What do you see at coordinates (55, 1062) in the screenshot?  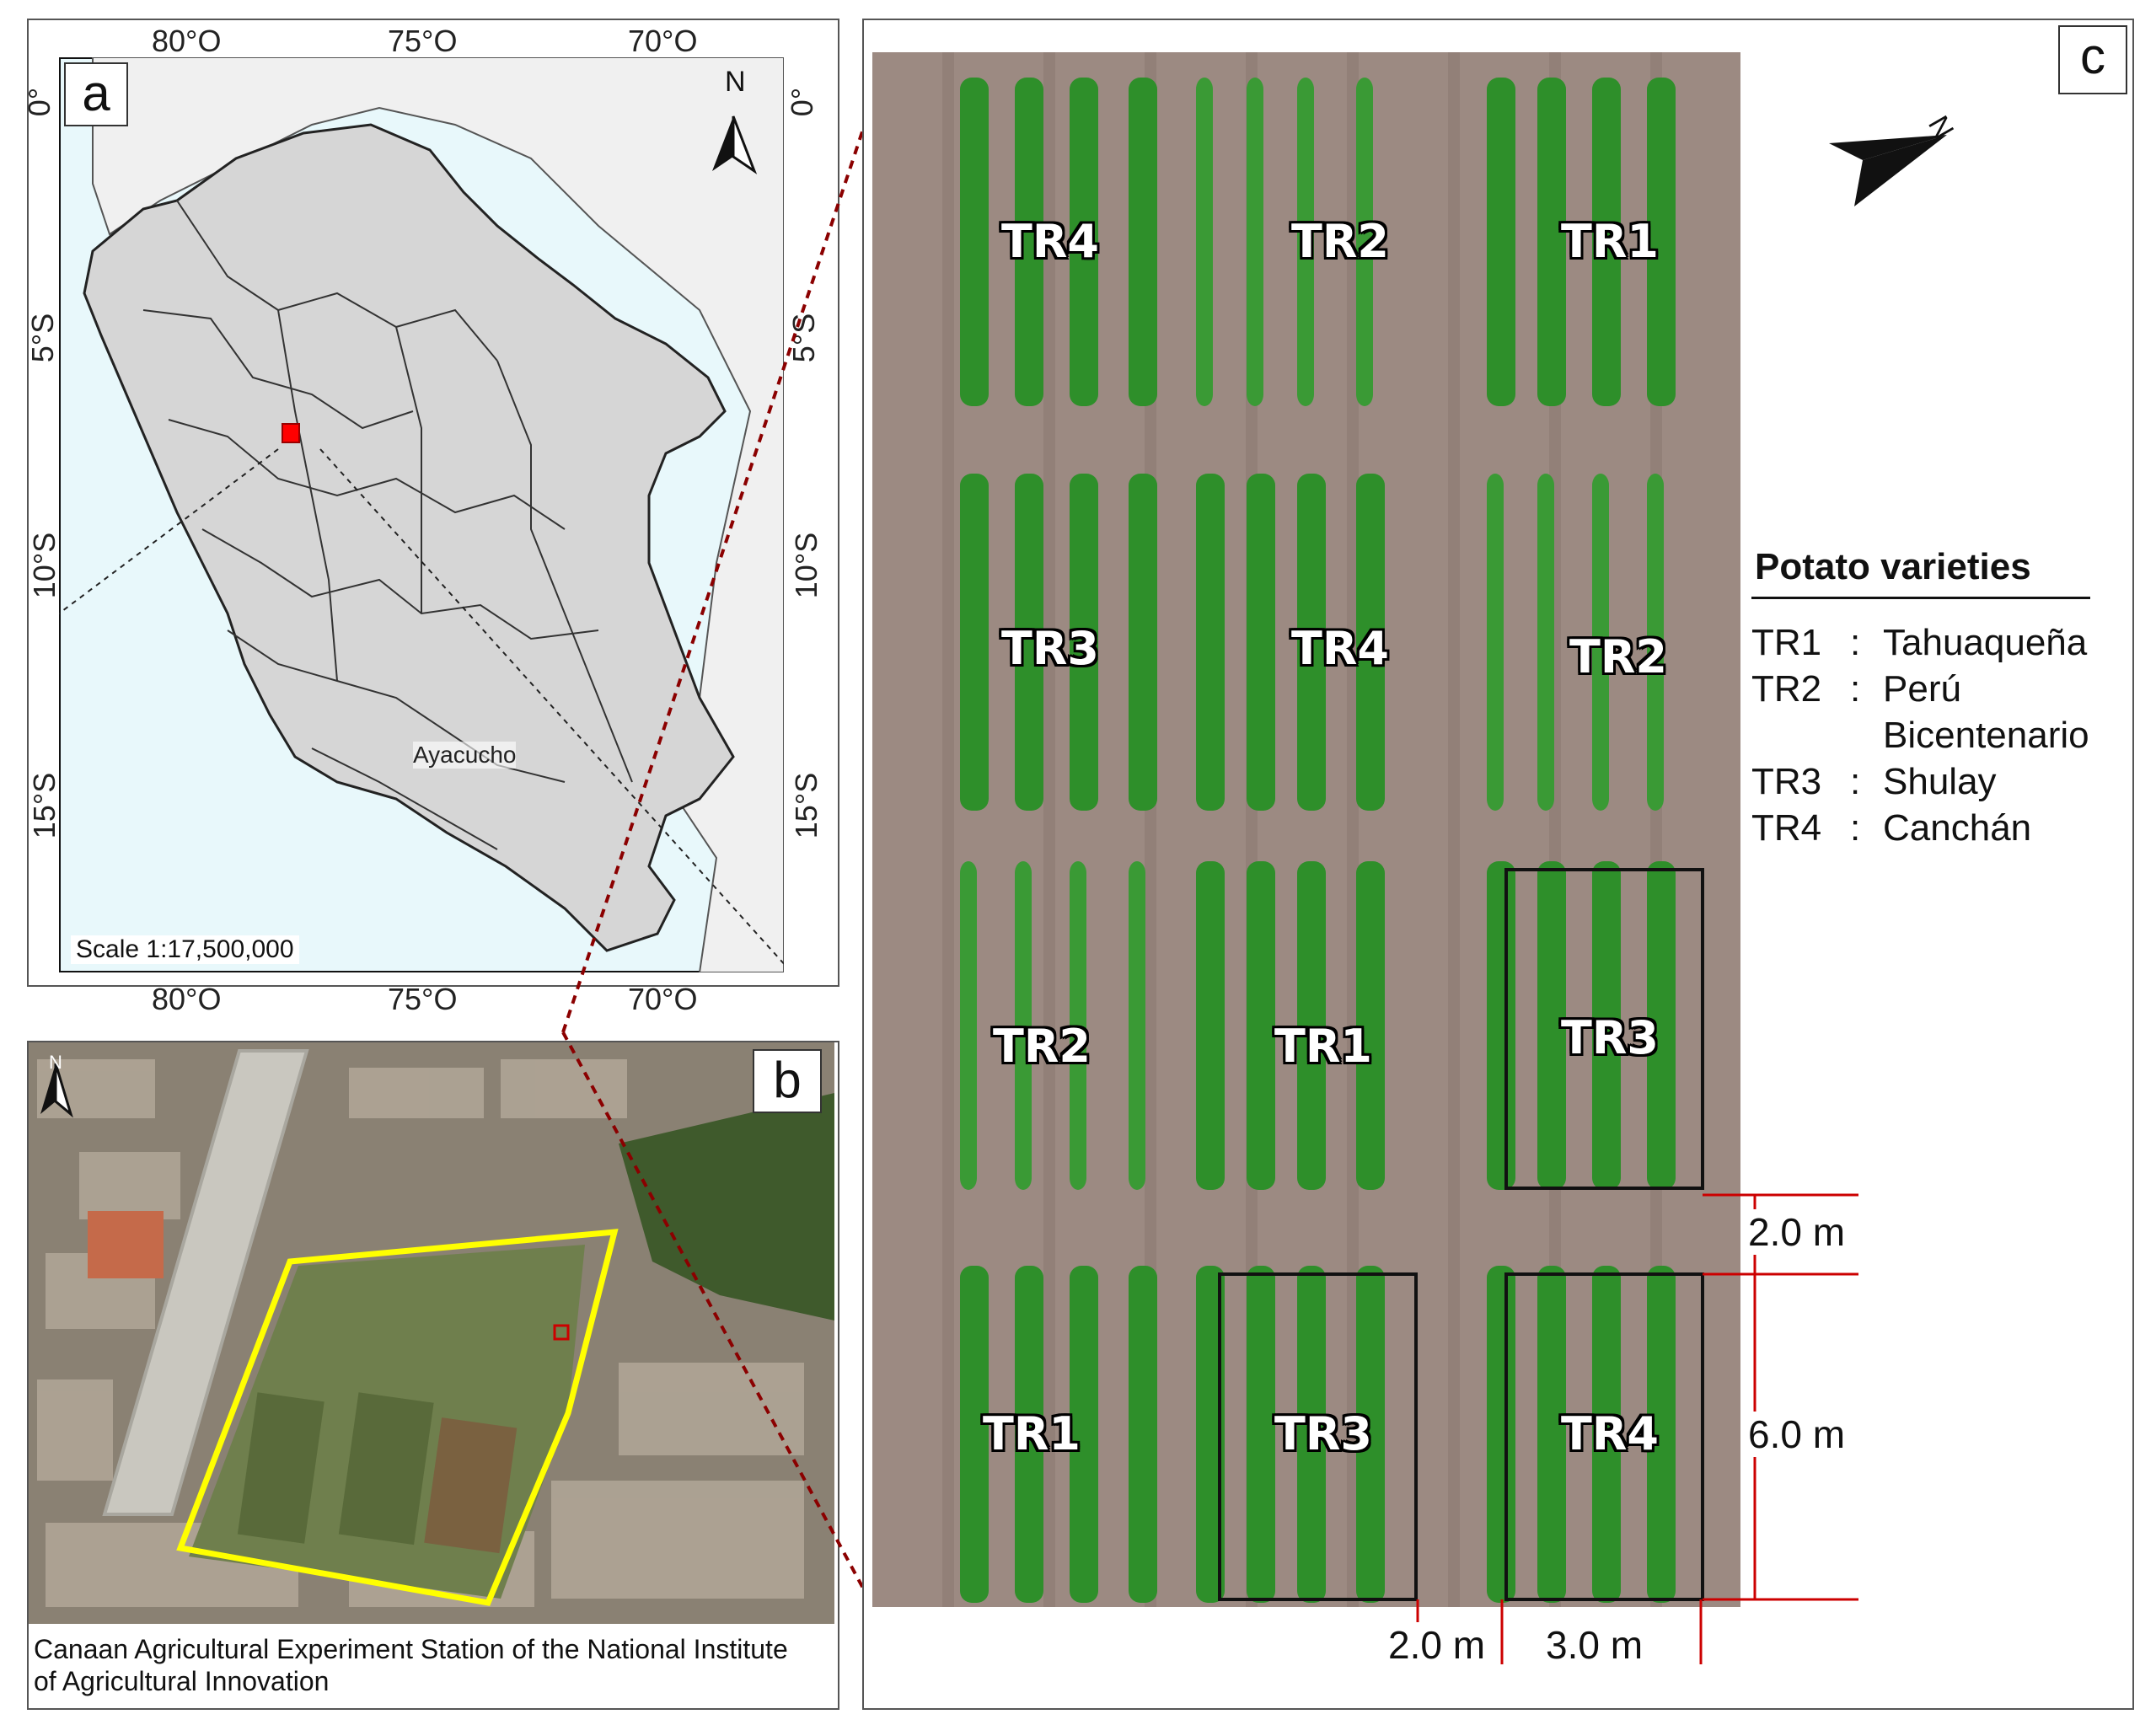 I see `north-letter-b: N` at bounding box center [55, 1062].